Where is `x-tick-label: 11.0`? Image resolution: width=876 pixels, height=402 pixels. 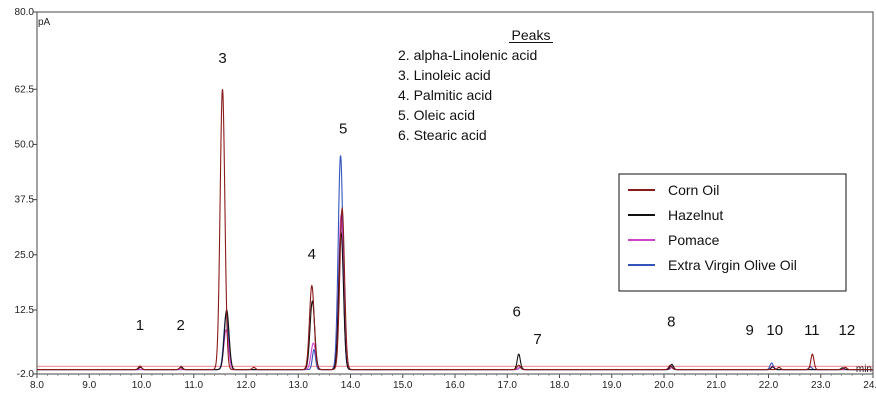
x-tick-label: 11.0 is located at coordinates (193, 385).